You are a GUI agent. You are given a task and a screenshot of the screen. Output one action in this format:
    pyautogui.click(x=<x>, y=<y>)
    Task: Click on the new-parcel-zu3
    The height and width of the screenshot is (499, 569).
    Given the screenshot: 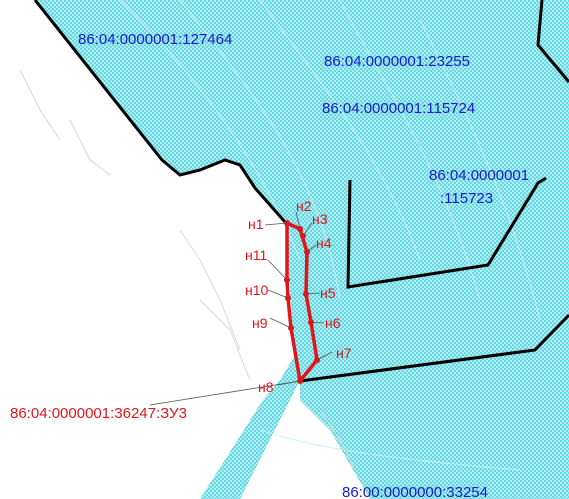 What is the action you would take?
    pyautogui.click(x=241, y=308)
    